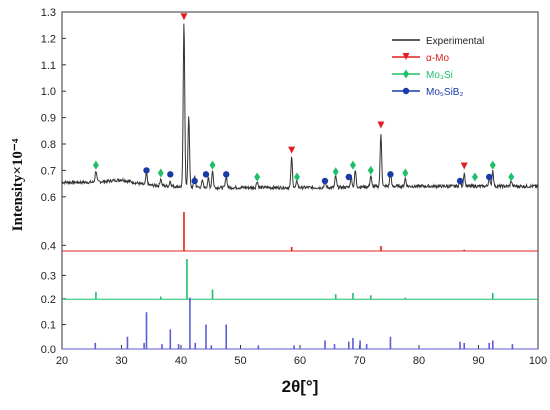 This screenshot has height=410, width=550. Describe the element at coordinates (48, 198) in the screenshot. I see `y-tick-label: 0.6` at that location.